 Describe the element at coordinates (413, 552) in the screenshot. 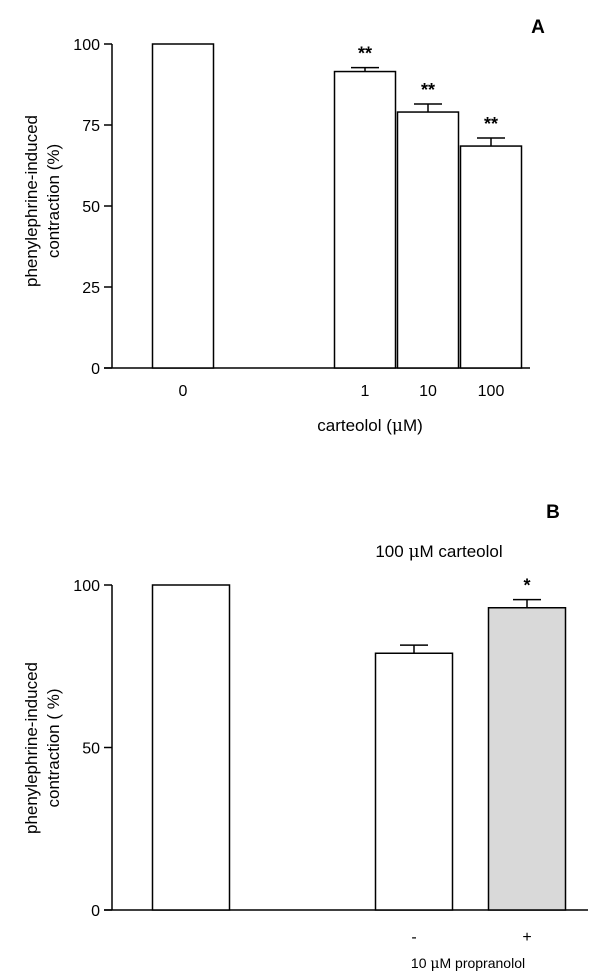

I see `panel-b-top-annotation-mu: μ` at that location.